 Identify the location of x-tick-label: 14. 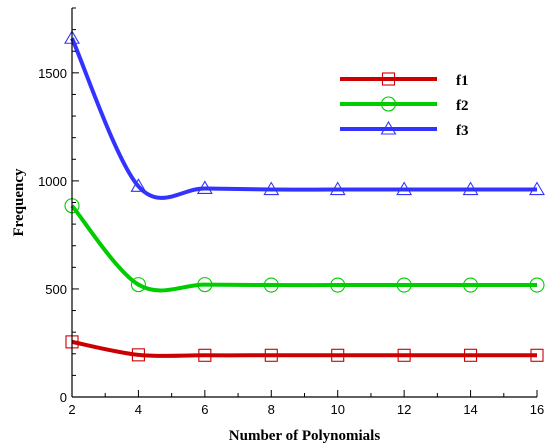
(470, 409).